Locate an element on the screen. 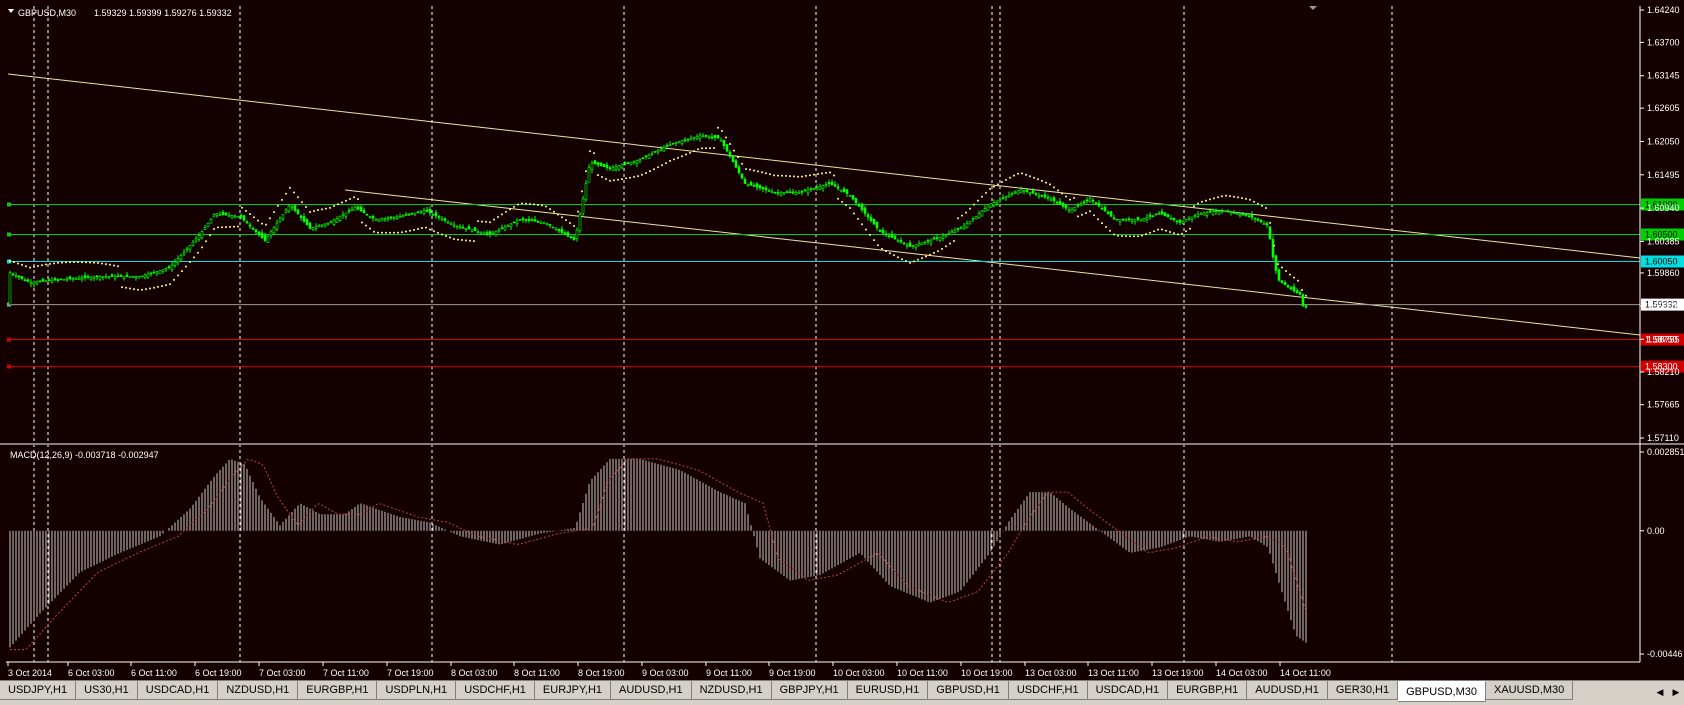  chart-tab: US30,H1 is located at coordinates (107, 690).